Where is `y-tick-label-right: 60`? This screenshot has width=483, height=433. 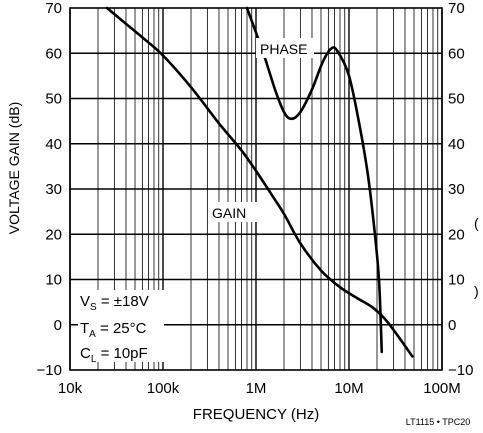 y-tick-label-right: 60 is located at coordinates (456, 53).